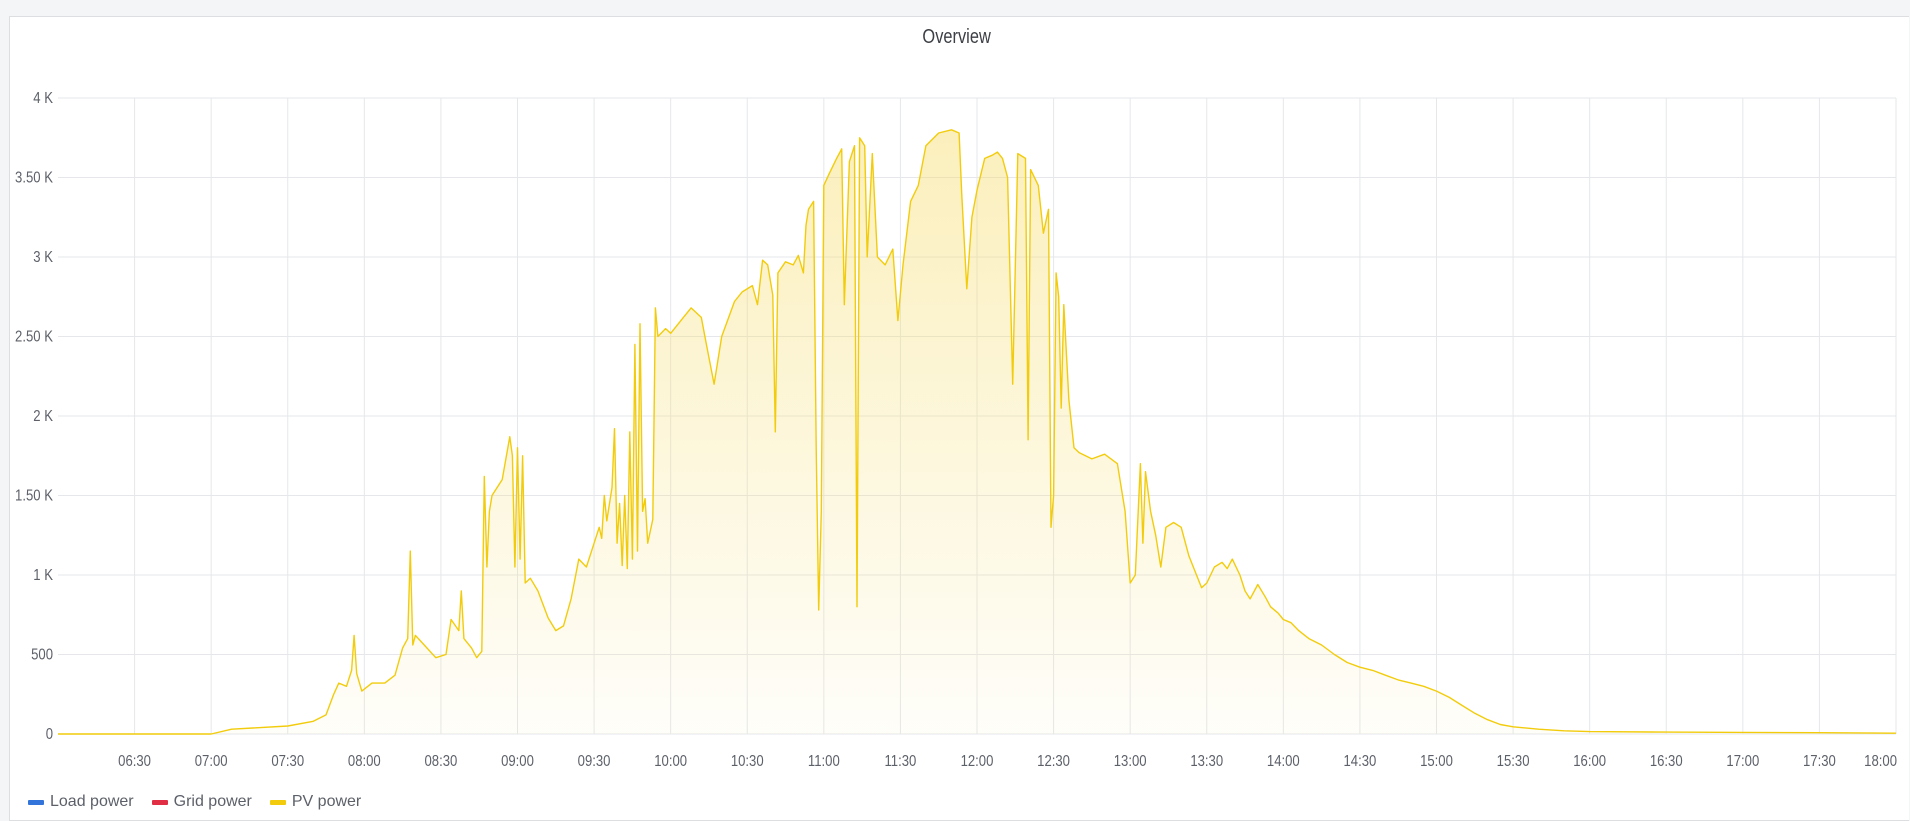  I want to click on legend-label-load: Load power, so click(92, 801).